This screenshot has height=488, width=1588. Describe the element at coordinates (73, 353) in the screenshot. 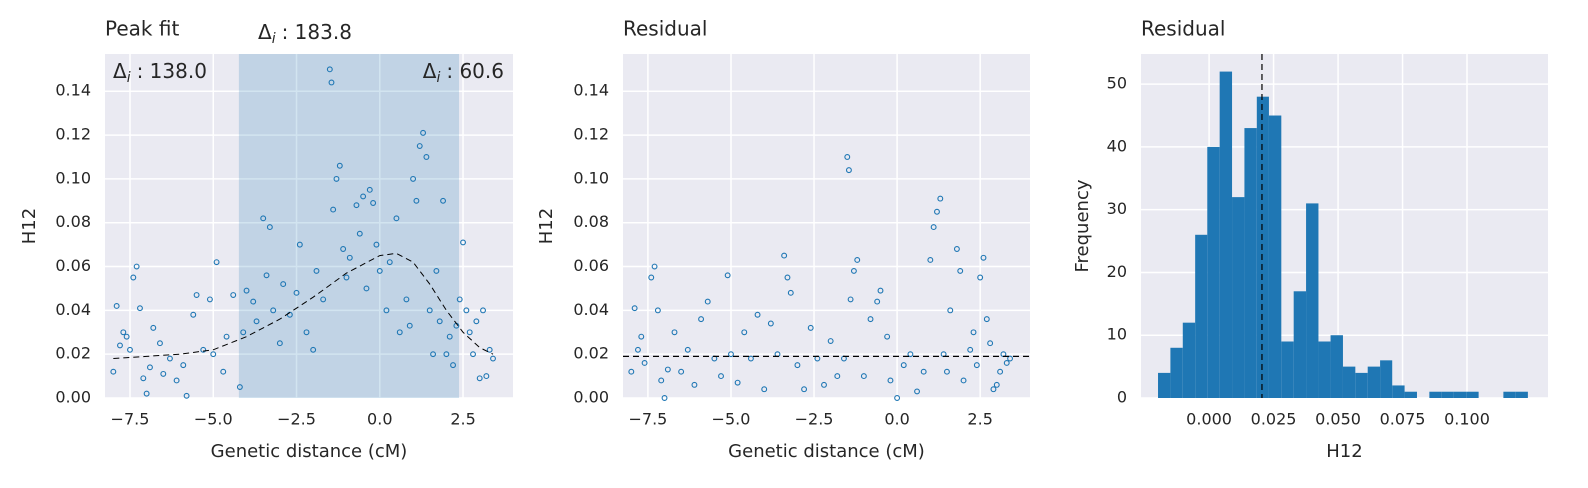

I see `y-tick-label: 0.02` at that location.